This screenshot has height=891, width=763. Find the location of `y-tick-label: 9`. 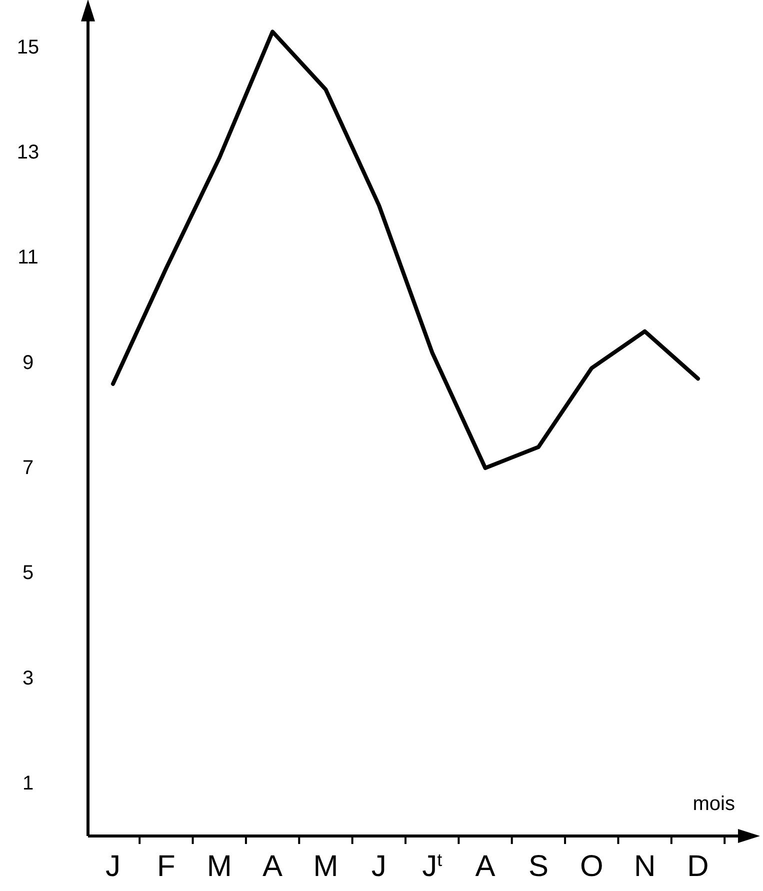

y-tick-label: 9 is located at coordinates (28, 363).